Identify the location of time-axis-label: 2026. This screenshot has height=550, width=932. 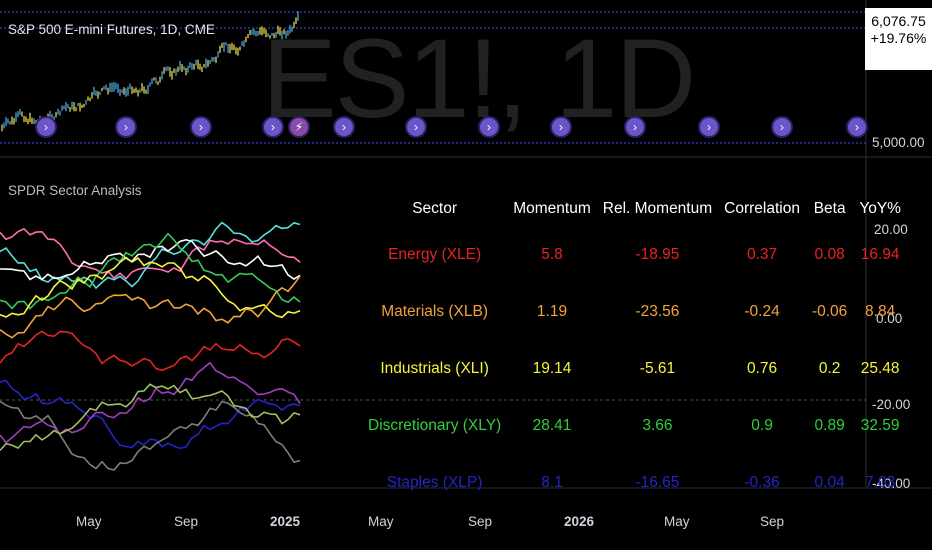
(579, 521).